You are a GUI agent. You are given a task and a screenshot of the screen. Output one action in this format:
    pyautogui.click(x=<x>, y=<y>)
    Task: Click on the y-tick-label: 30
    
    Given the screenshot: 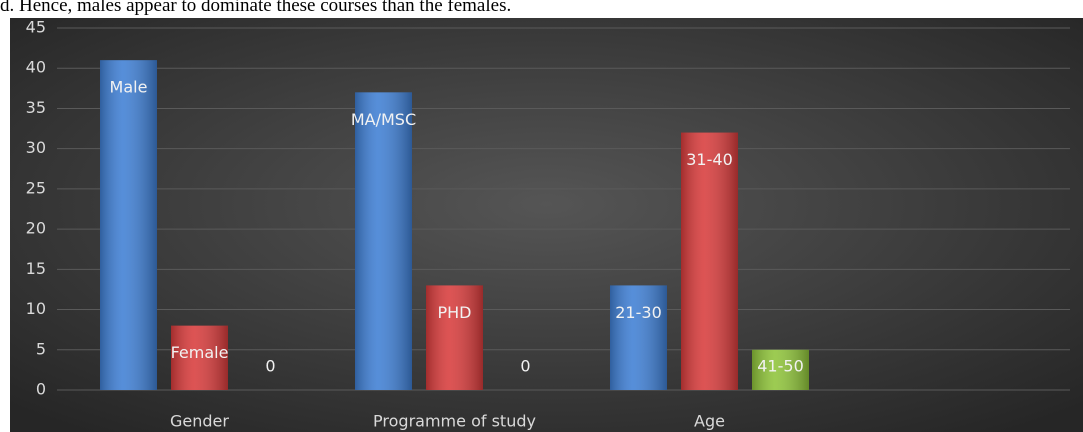 What is the action you would take?
    pyautogui.click(x=36, y=147)
    